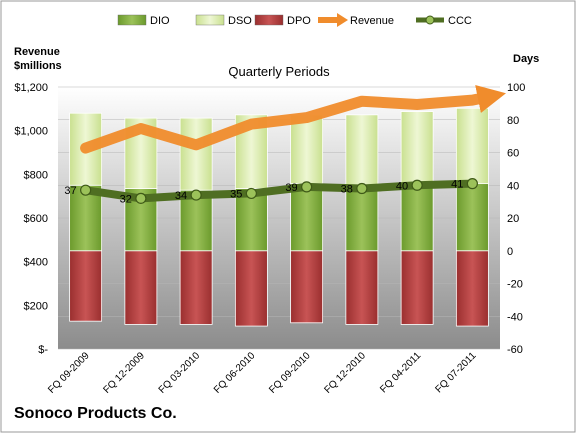 This screenshot has height=433, width=576. What do you see at coordinates (240, 21) in the screenshot?
I see `legend-label: DSO` at bounding box center [240, 21].